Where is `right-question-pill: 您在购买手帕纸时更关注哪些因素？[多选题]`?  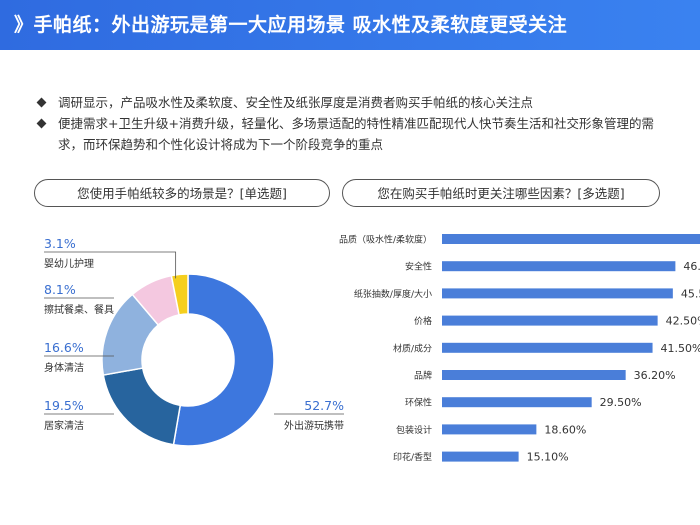
right-question-pill: 您在购买手帕纸时更关注哪些因素？[多选题] is located at coordinates (501, 193).